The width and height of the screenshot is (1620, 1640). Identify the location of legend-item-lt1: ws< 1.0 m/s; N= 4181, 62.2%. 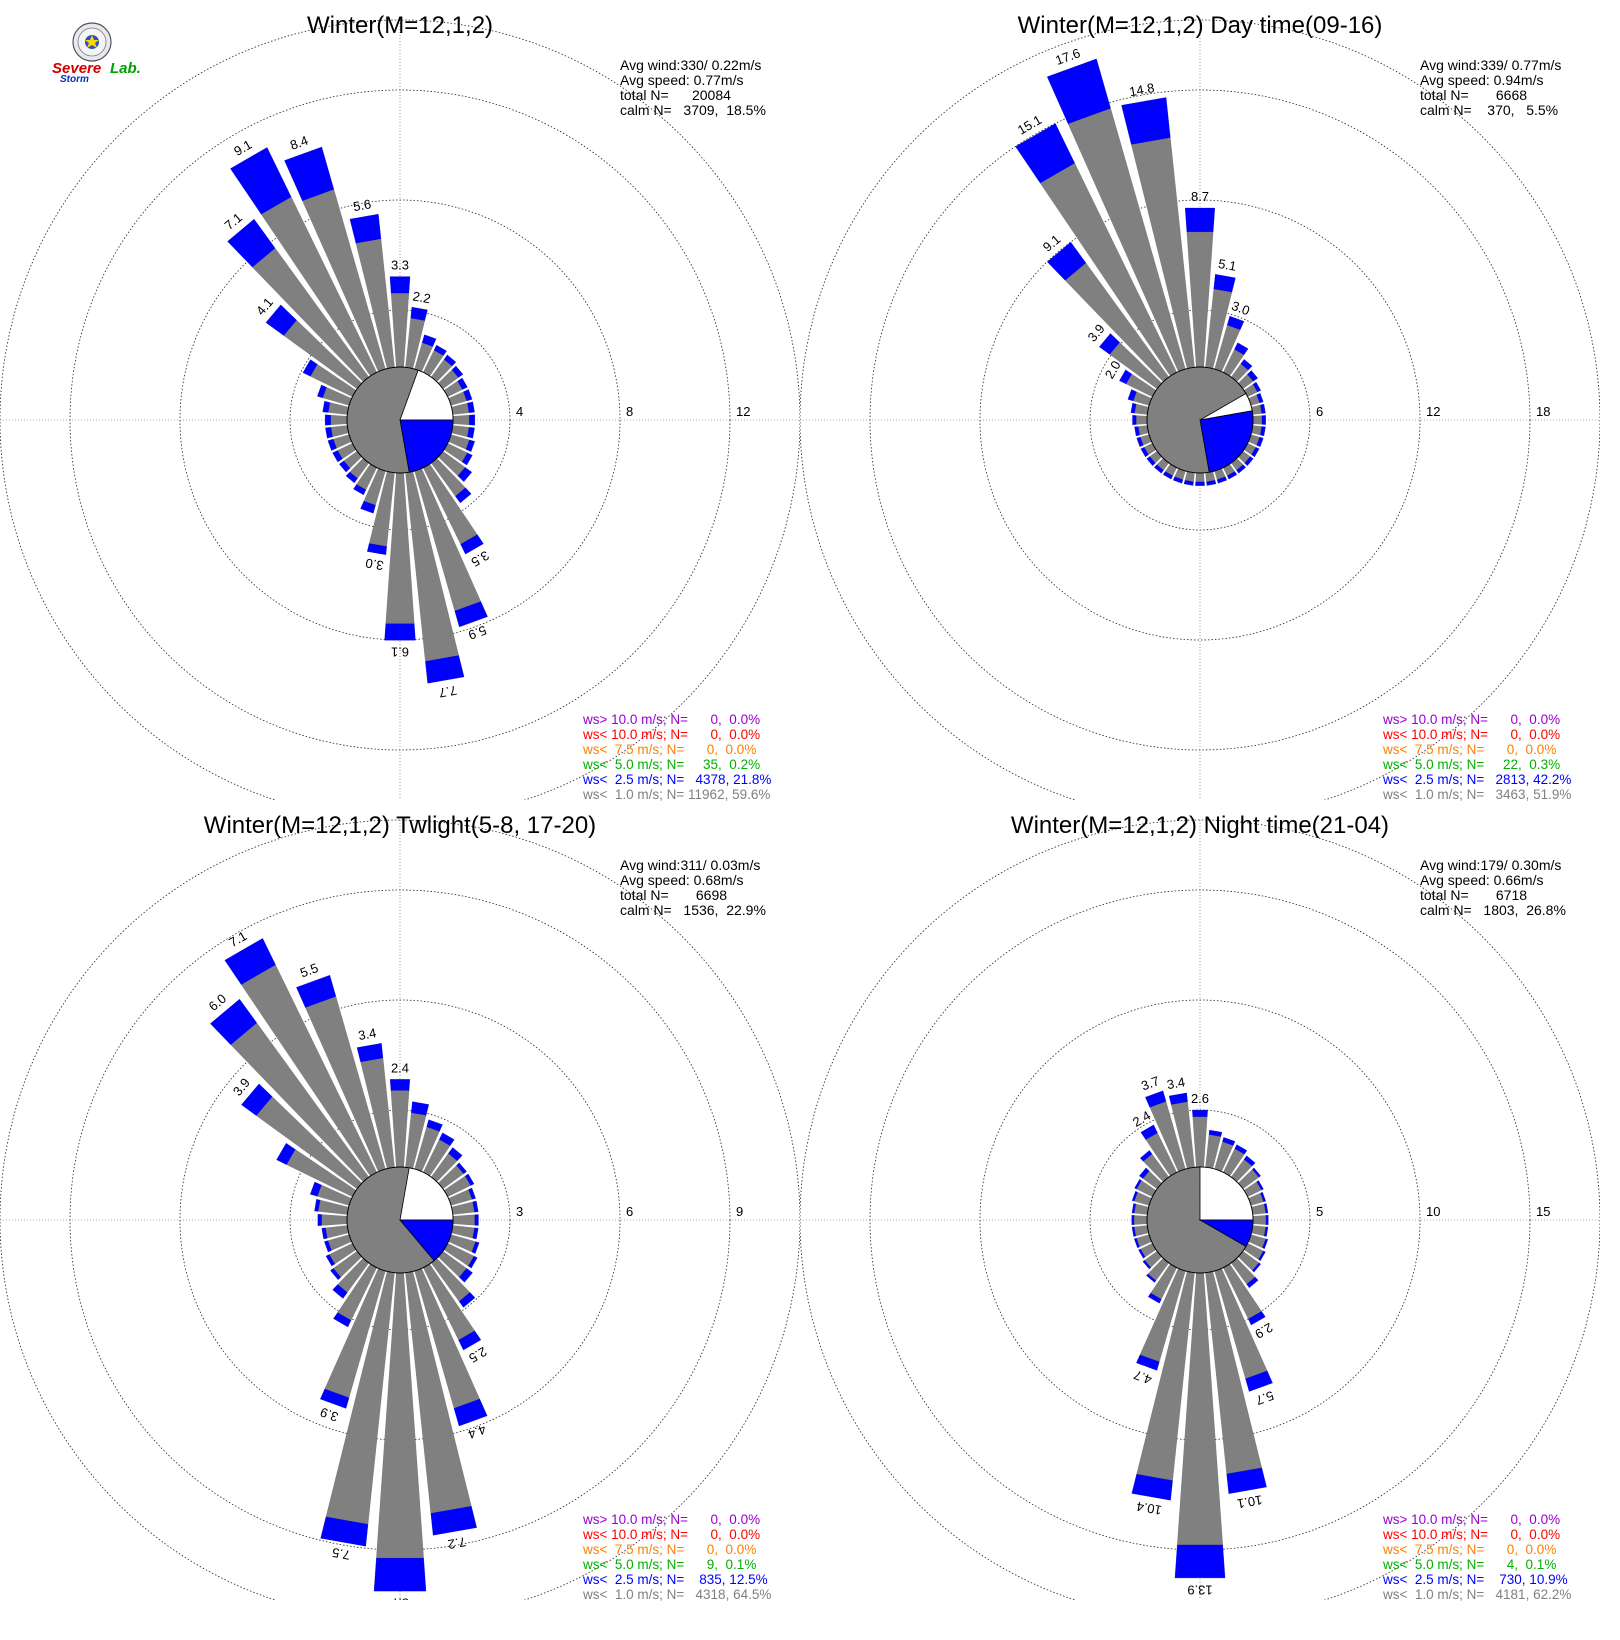
(1477, 1594).